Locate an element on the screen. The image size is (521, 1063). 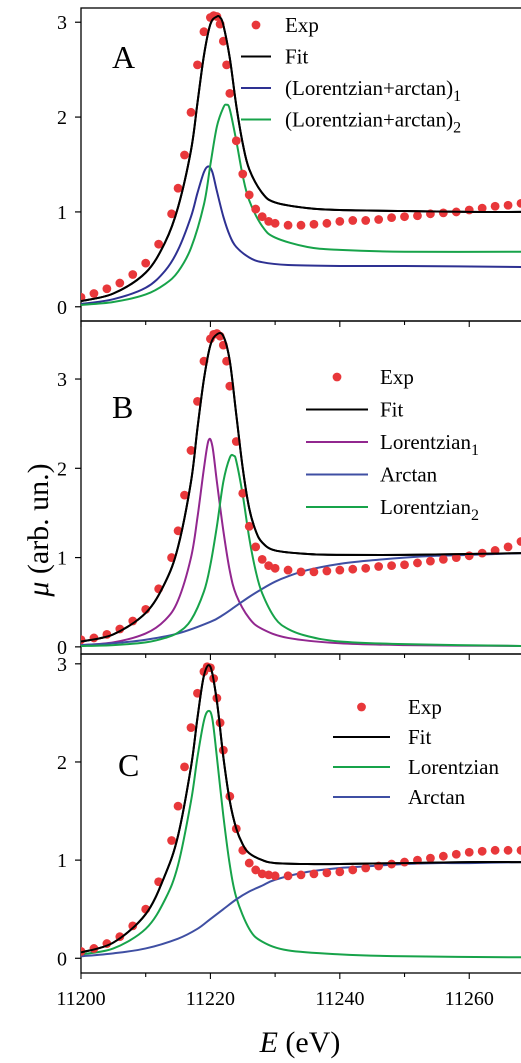
y-axis-label: μ (arb. un.) is located at coordinates (38, 530).